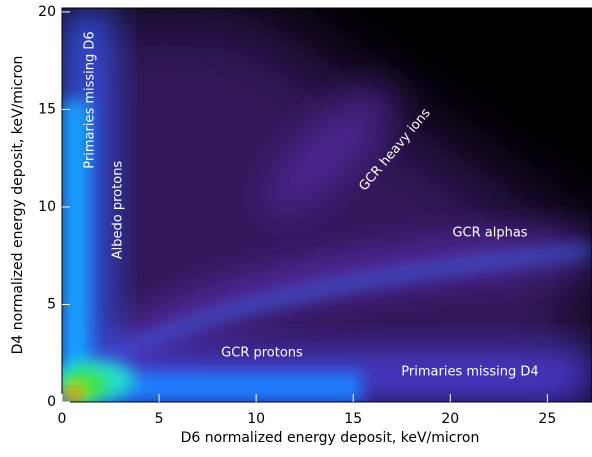 Image resolution: width=592 pixels, height=457 pixels. What do you see at coordinates (18, 205) in the screenshot?
I see `y-axis-label: D4 normalized energy deposit, keV/micron` at bounding box center [18, 205].